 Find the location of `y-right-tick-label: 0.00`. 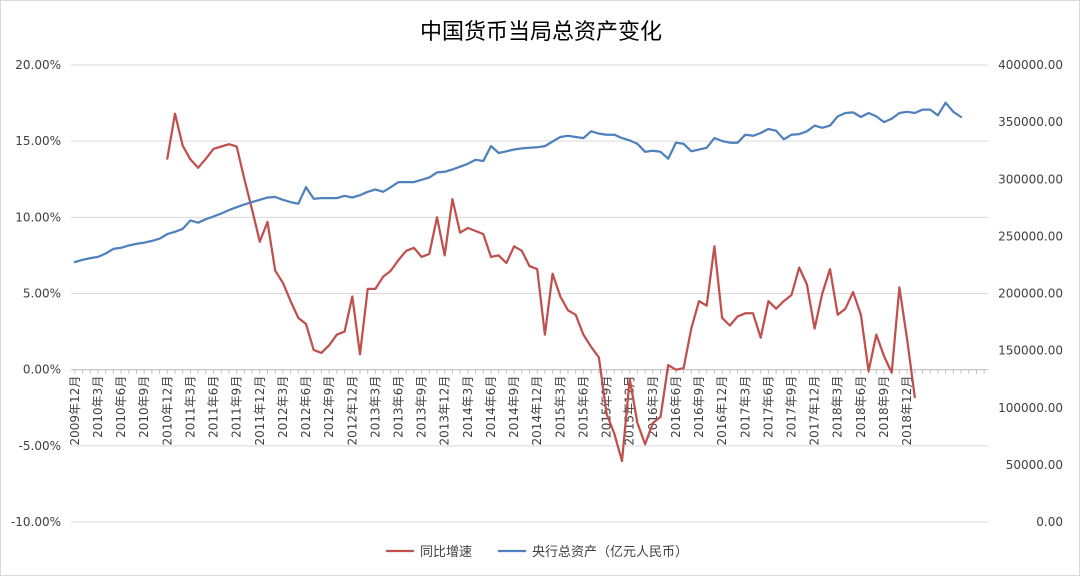

y-right-tick-label: 0.00 is located at coordinates (1049, 522).